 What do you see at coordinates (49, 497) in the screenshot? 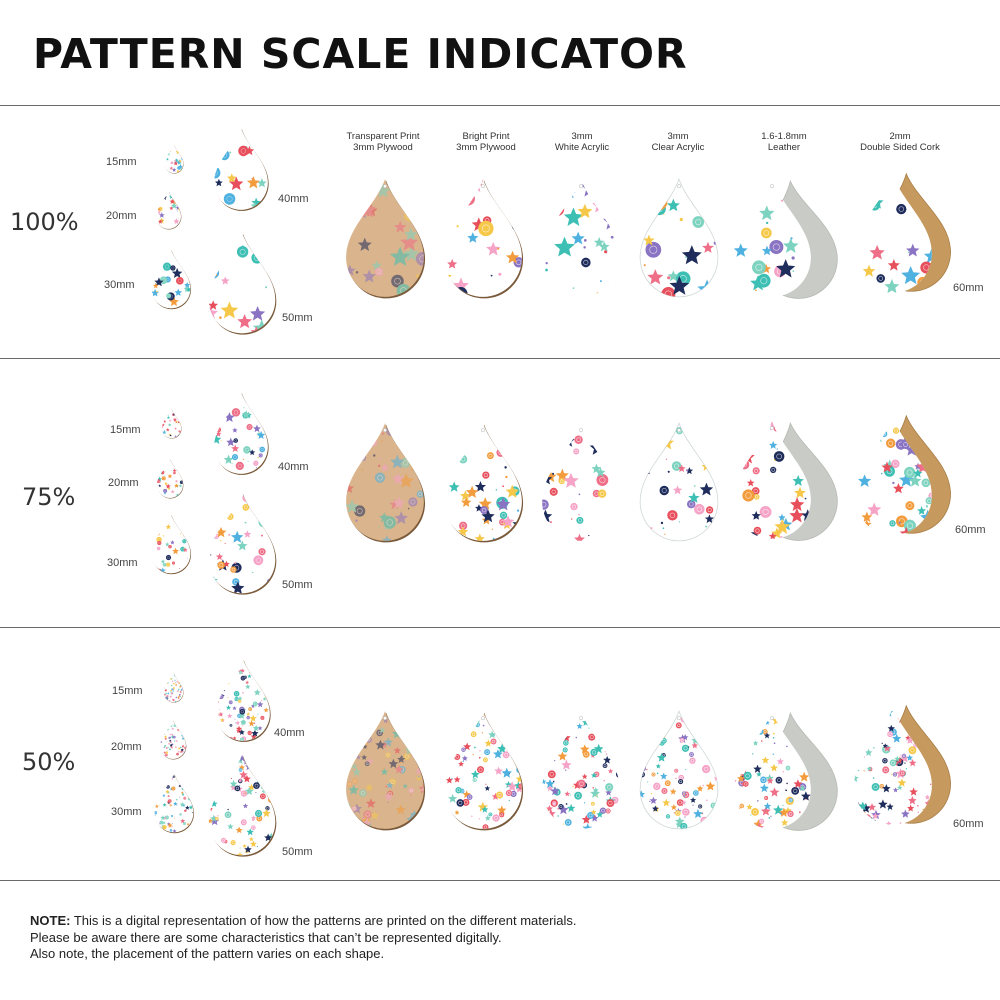
I see `scale-label-75: 75%` at bounding box center [49, 497].